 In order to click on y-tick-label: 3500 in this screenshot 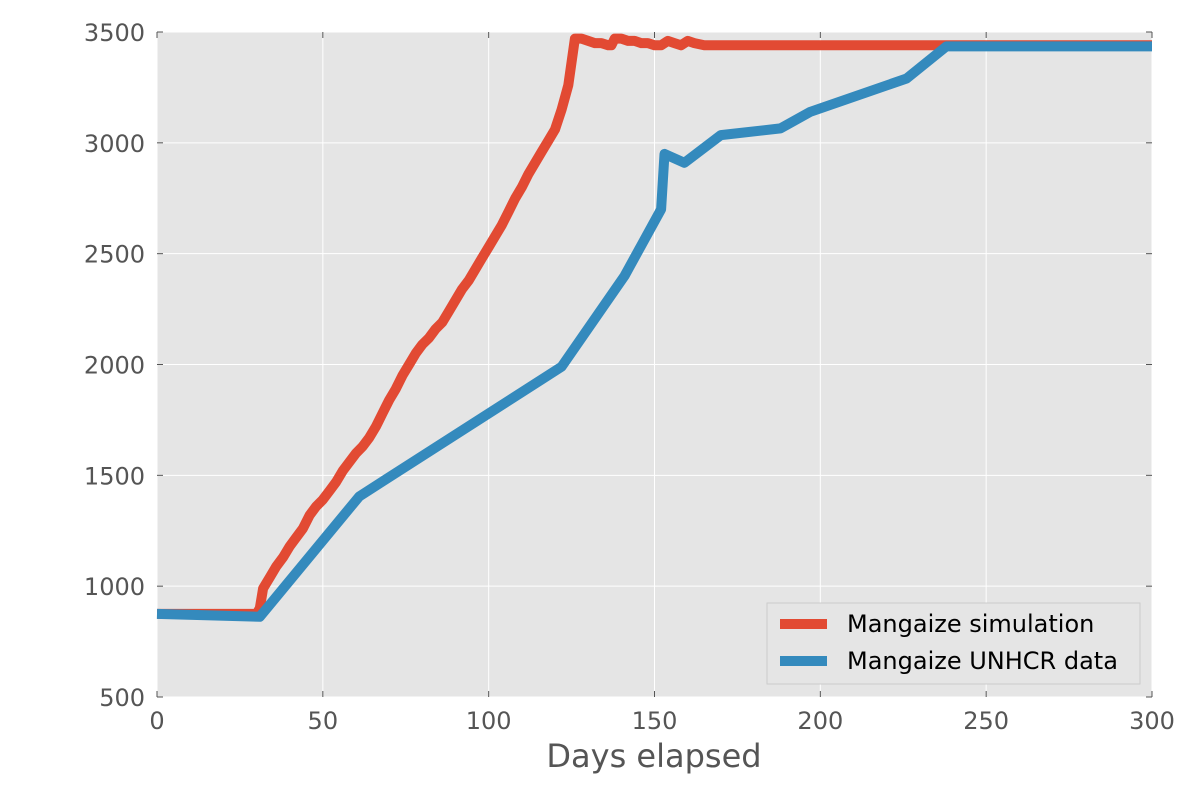, I will do `click(114, 33)`.